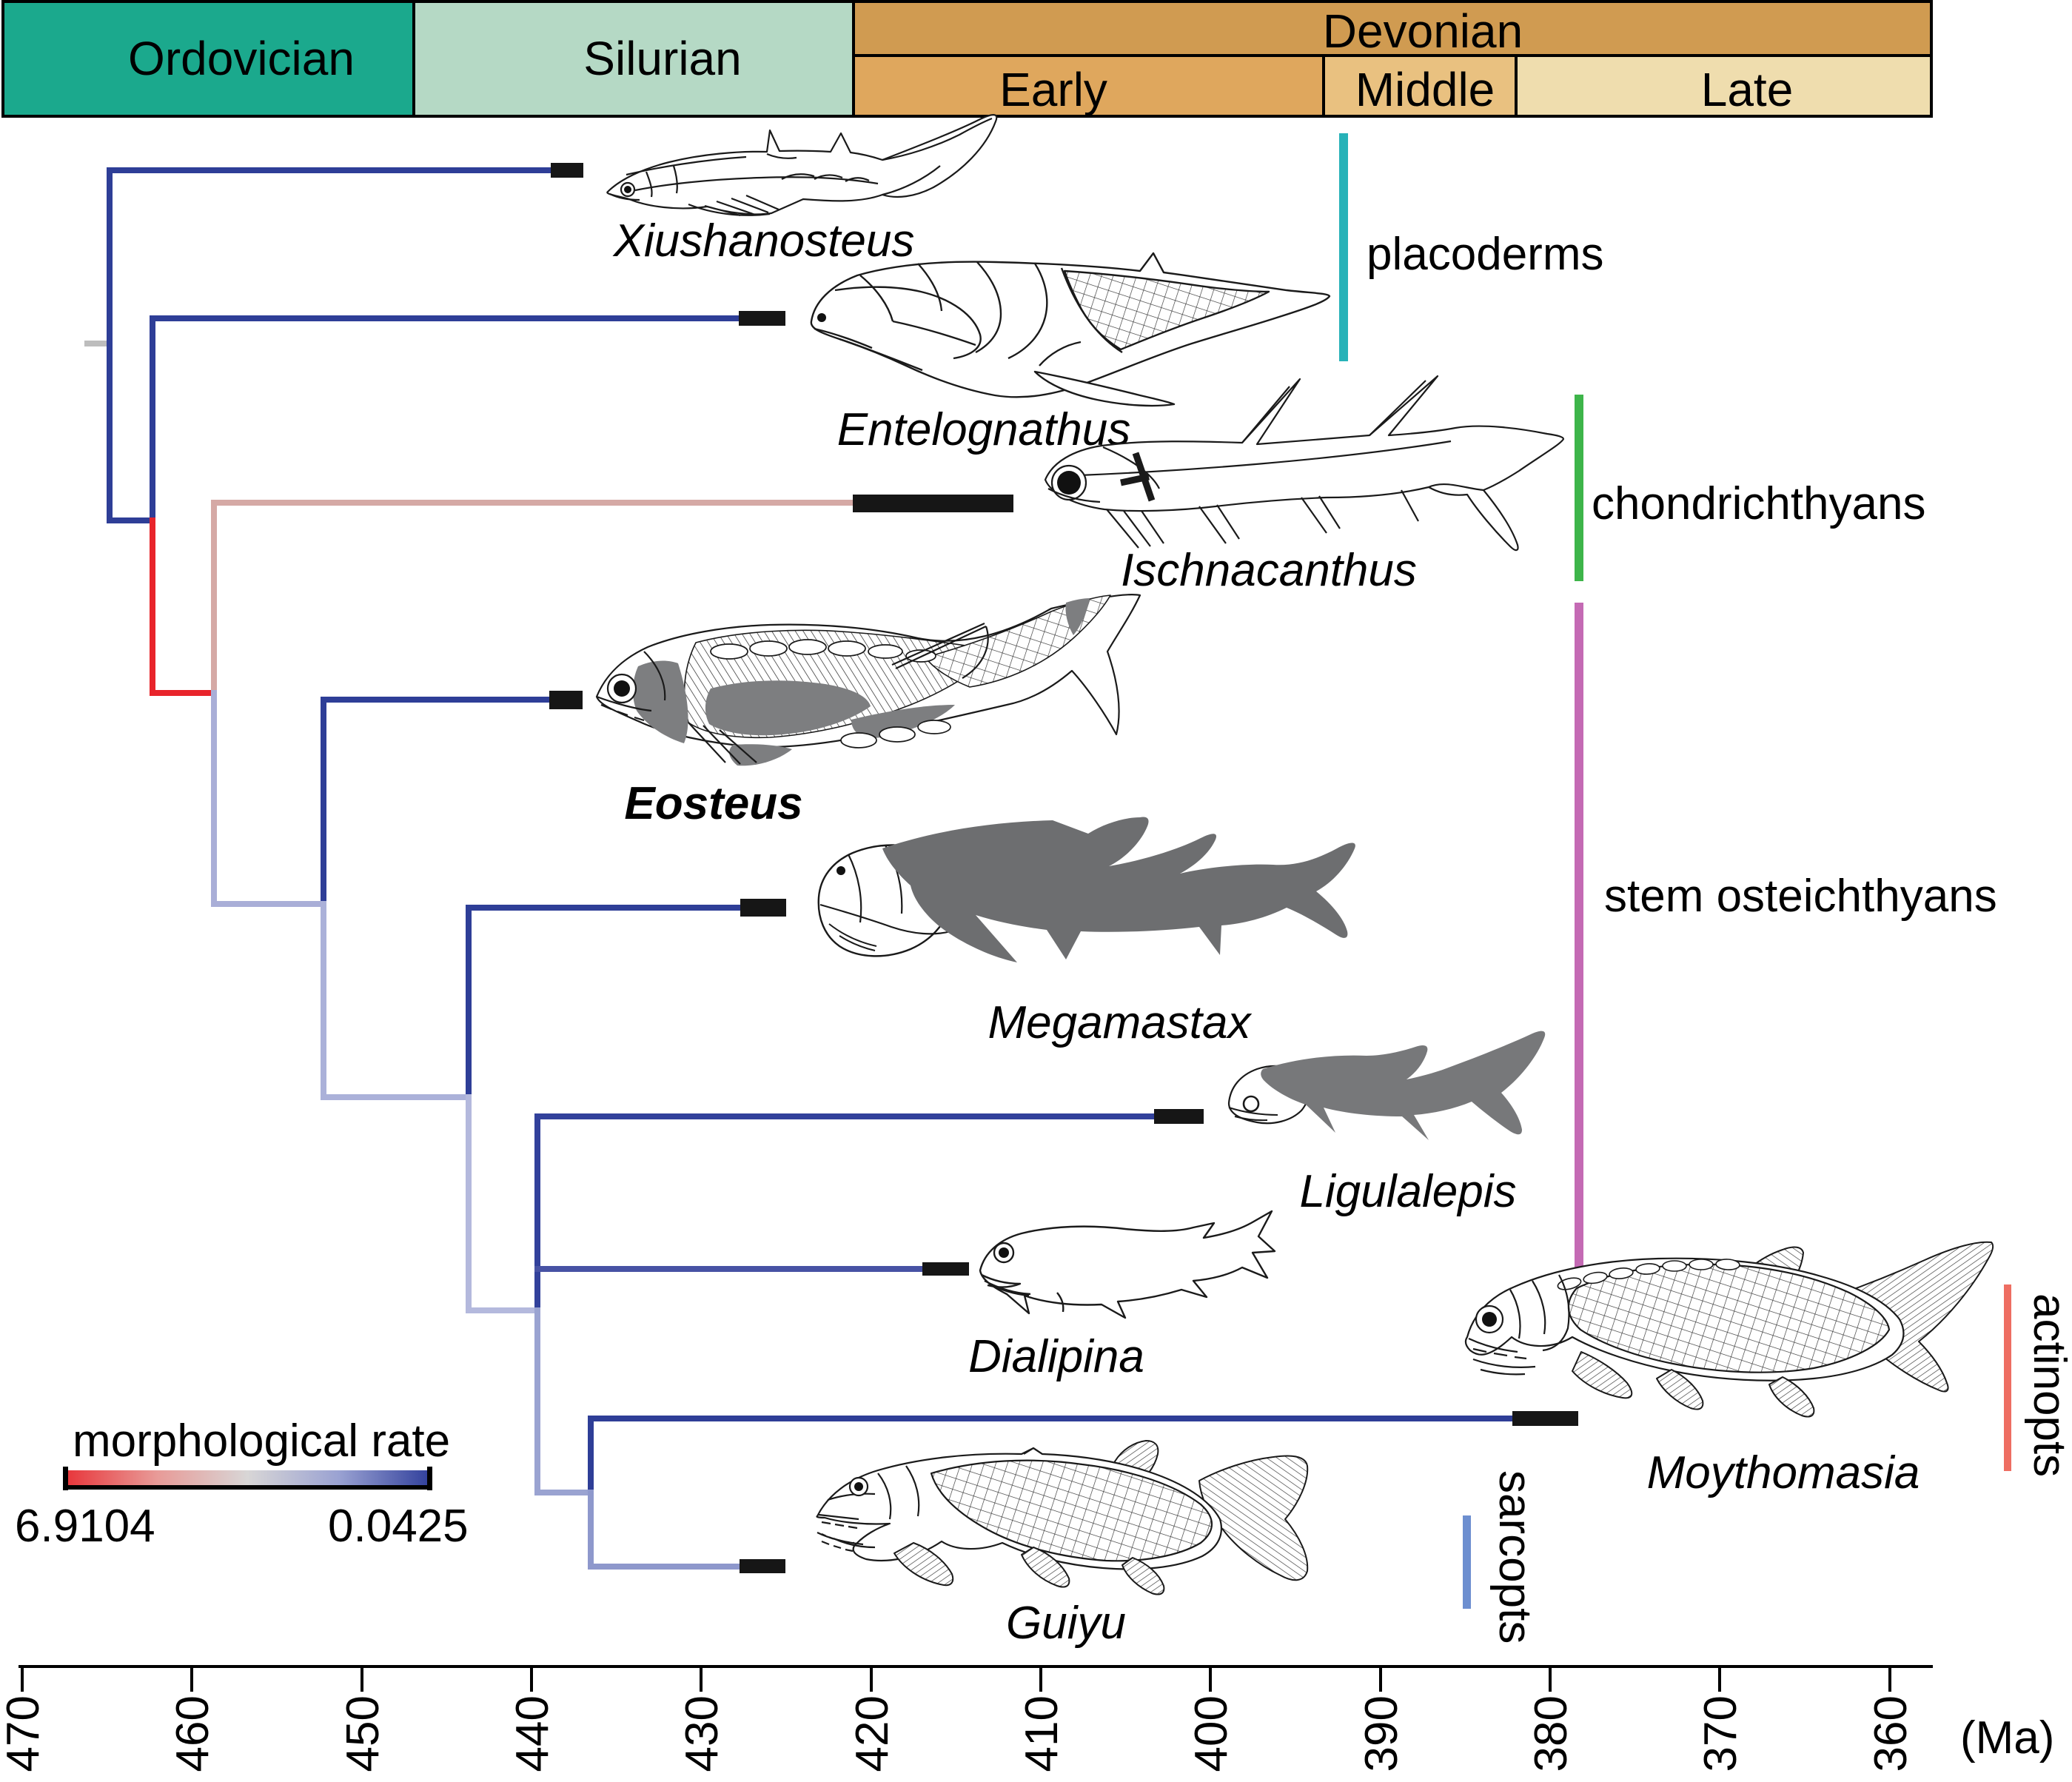  What do you see at coordinates (364, 1733) in the screenshot?
I see `svg-text: 450` at bounding box center [364, 1733].